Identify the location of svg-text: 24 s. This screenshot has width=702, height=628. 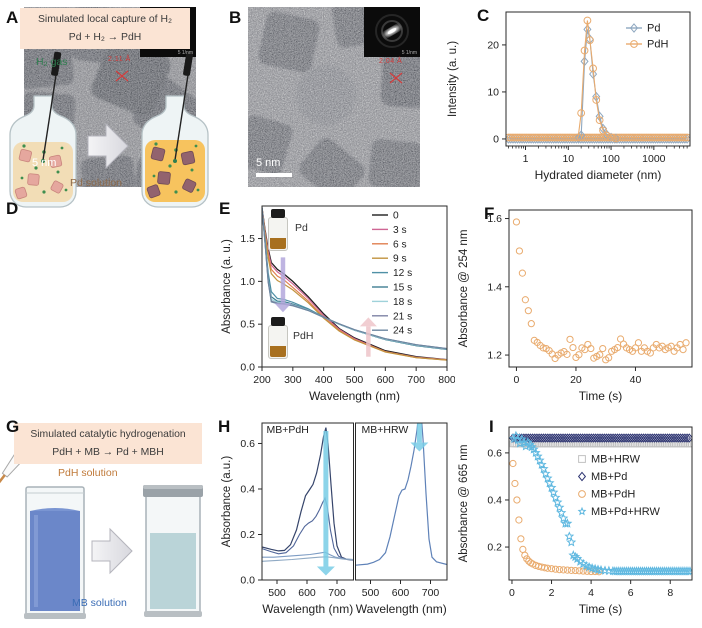
(402, 331).